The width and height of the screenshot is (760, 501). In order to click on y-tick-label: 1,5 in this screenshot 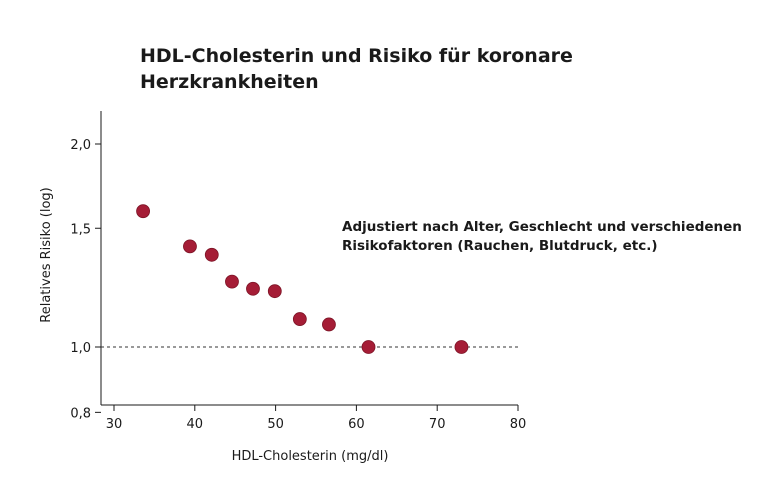, I will do `click(80, 229)`.